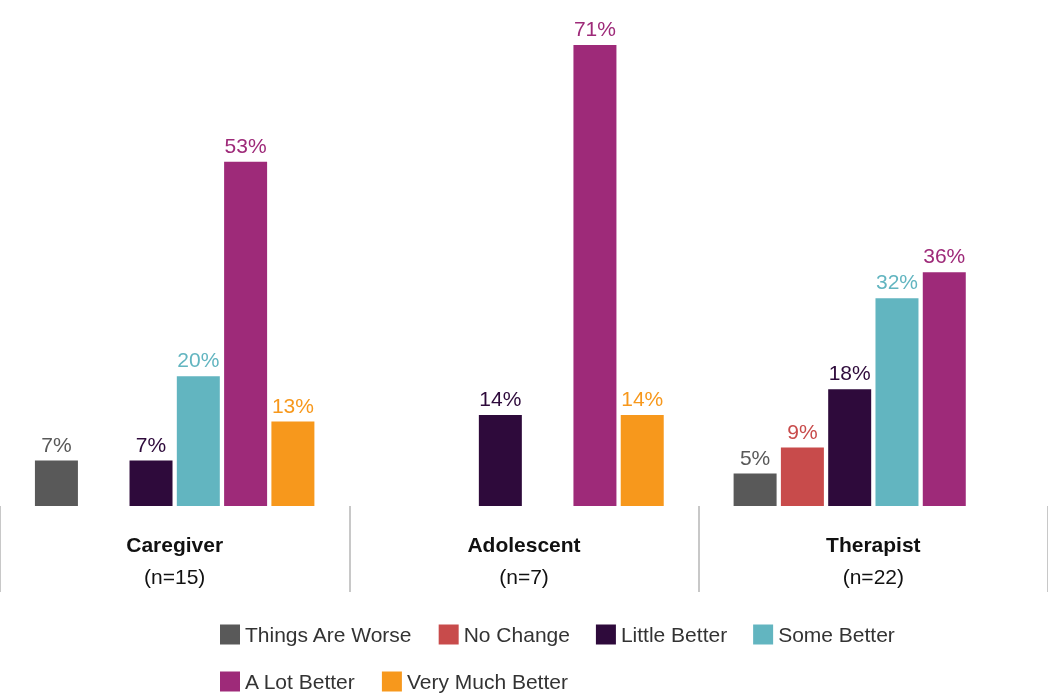  Describe the element at coordinates (594, 28) in the screenshot. I see `data-label: 71%` at that location.